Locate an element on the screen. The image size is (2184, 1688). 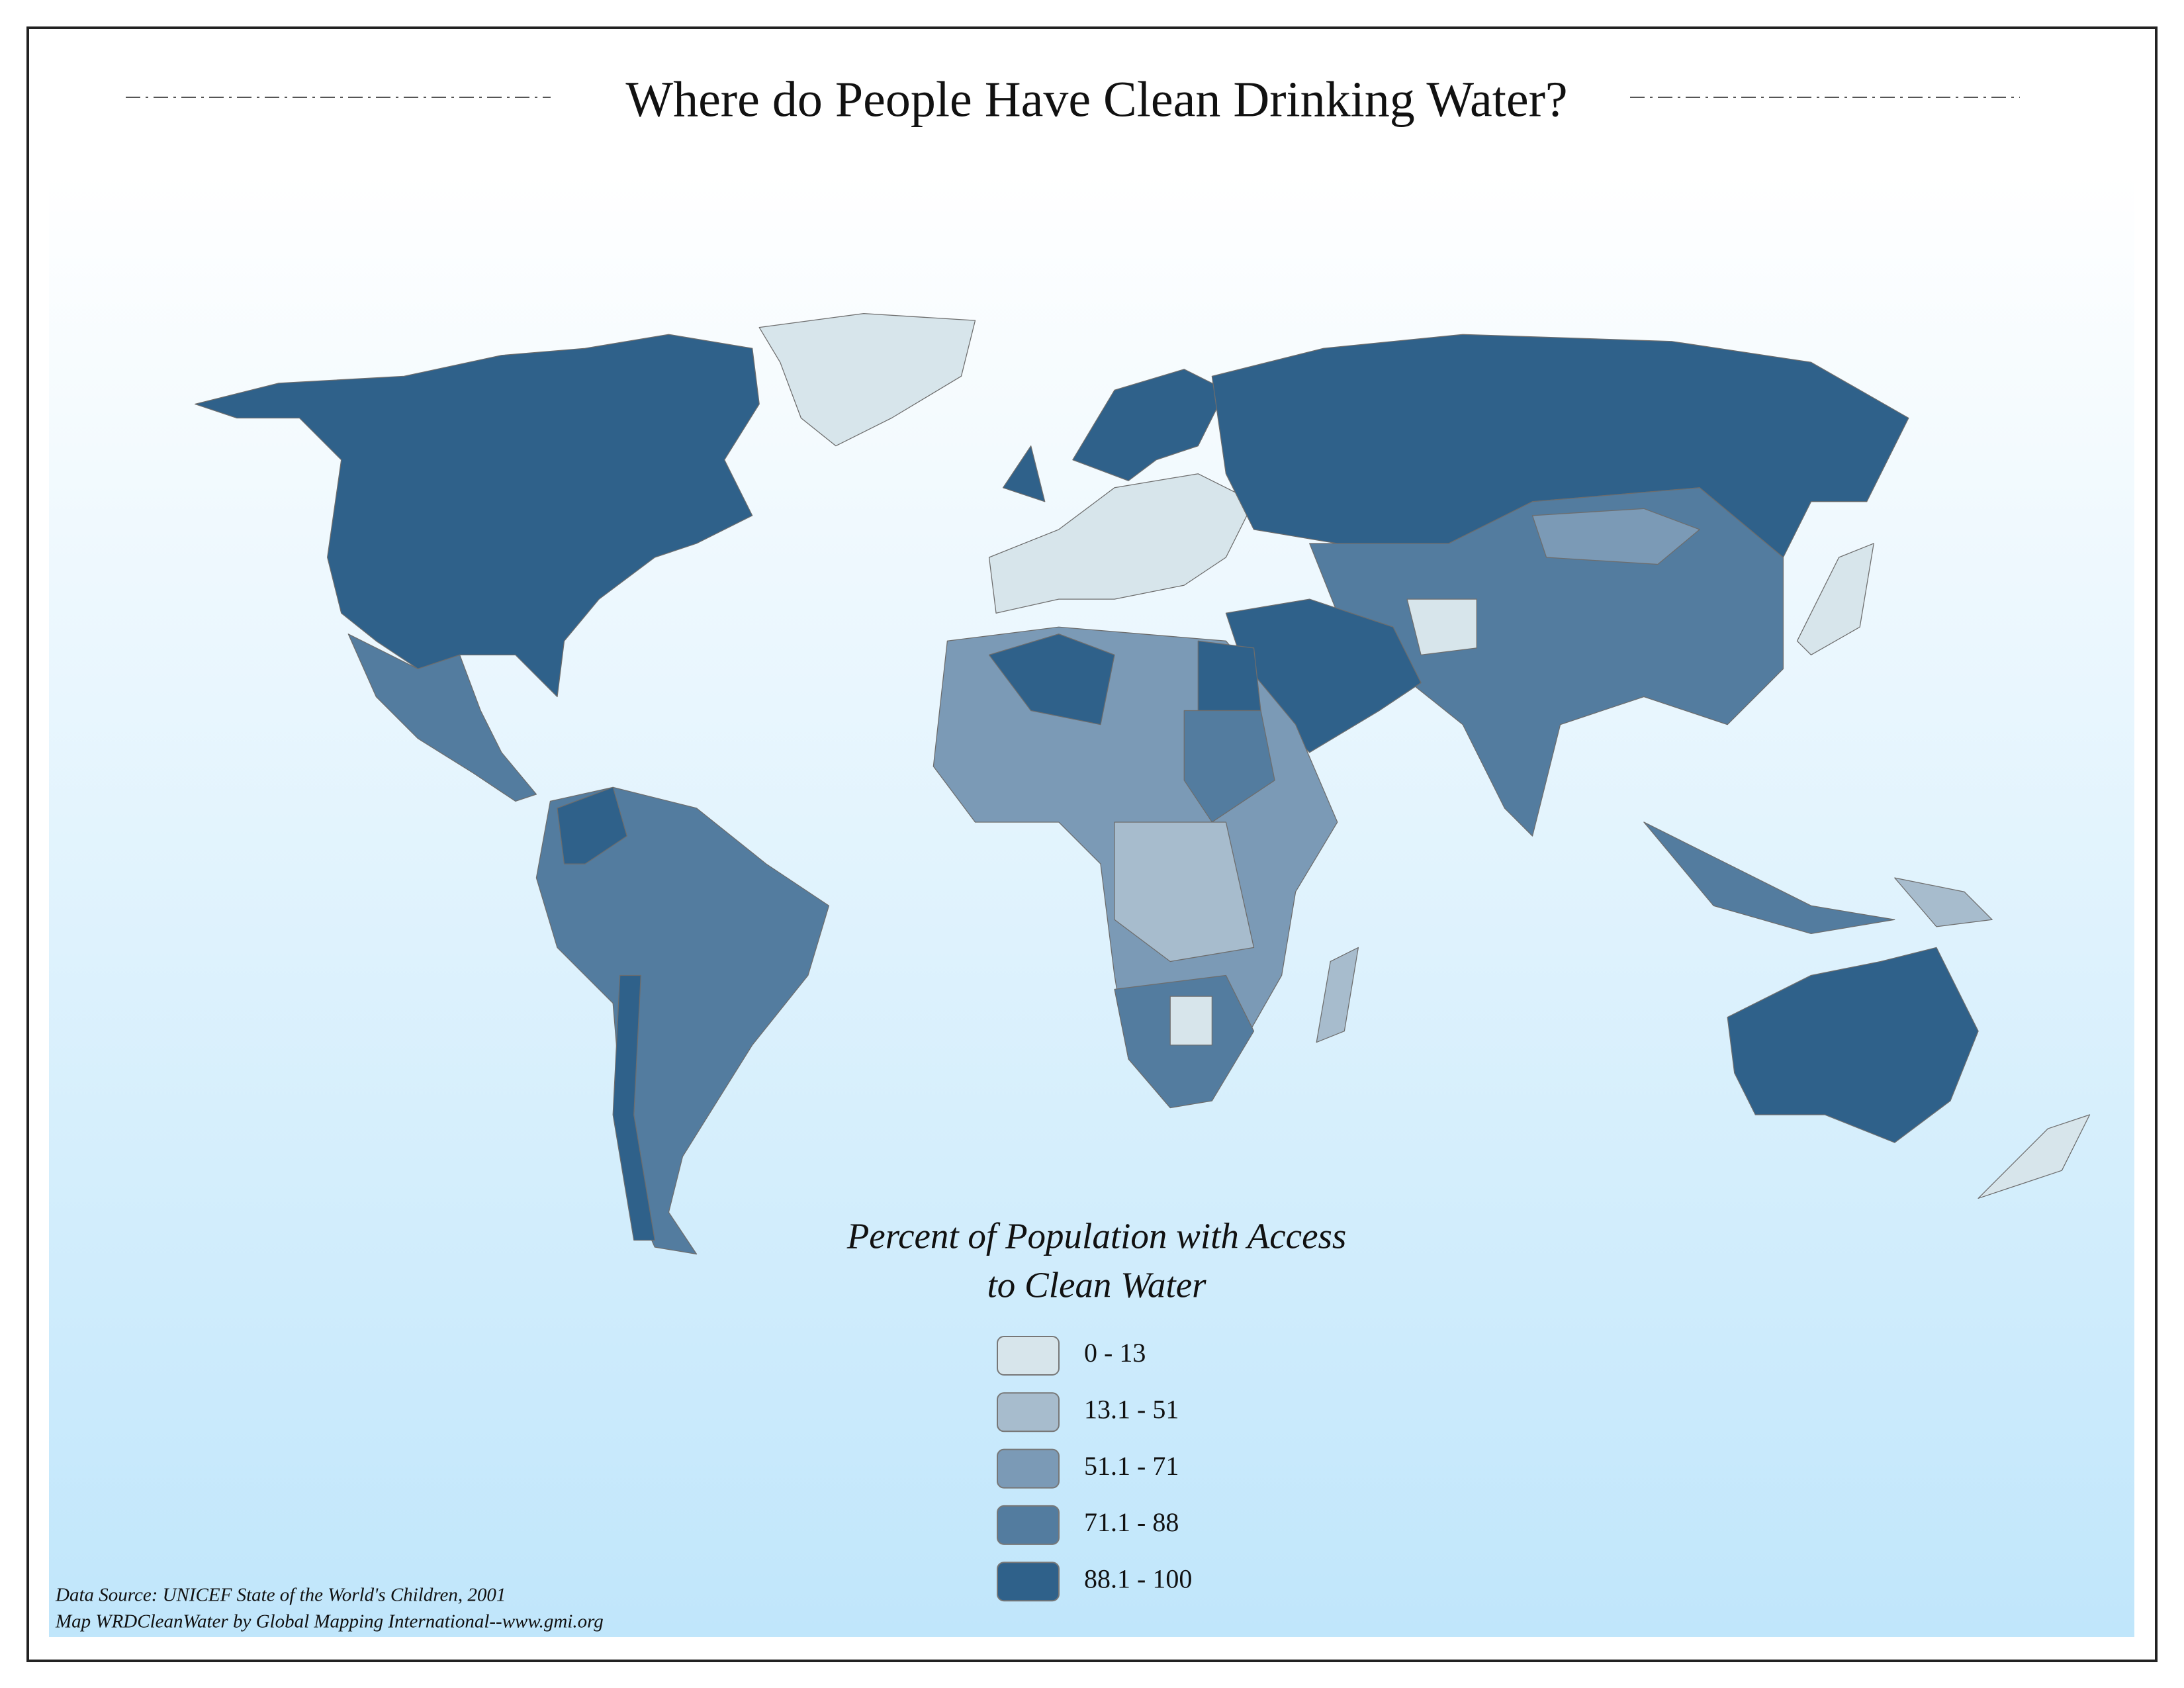
legend-title: to Clean Water is located at coordinates (1096, 1285).